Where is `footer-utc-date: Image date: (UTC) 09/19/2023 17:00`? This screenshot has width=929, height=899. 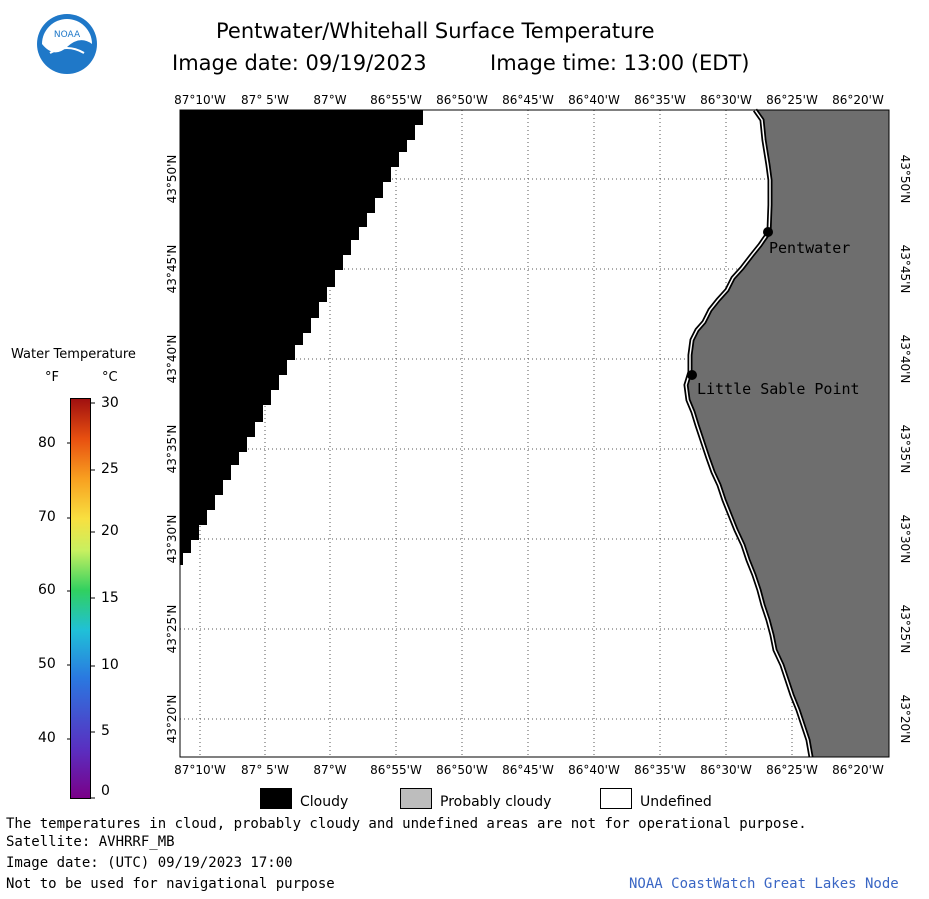
footer-utc-date: Image date: (UTC) 09/19/2023 17:00 is located at coordinates (149, 863).